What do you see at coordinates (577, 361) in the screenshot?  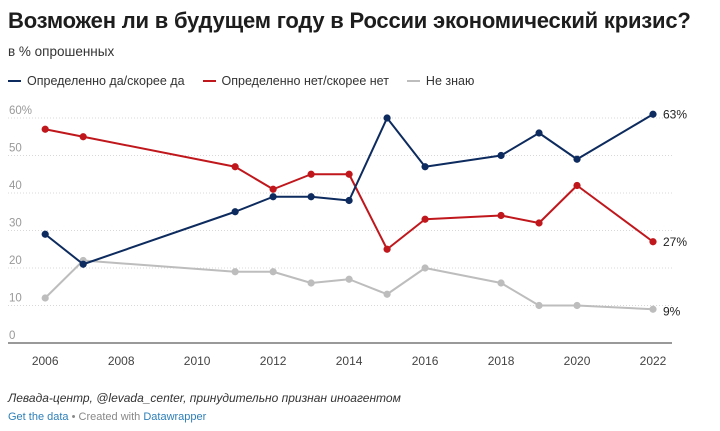 I see `x-tick-label: 2020` at bounding box center [577, 361].